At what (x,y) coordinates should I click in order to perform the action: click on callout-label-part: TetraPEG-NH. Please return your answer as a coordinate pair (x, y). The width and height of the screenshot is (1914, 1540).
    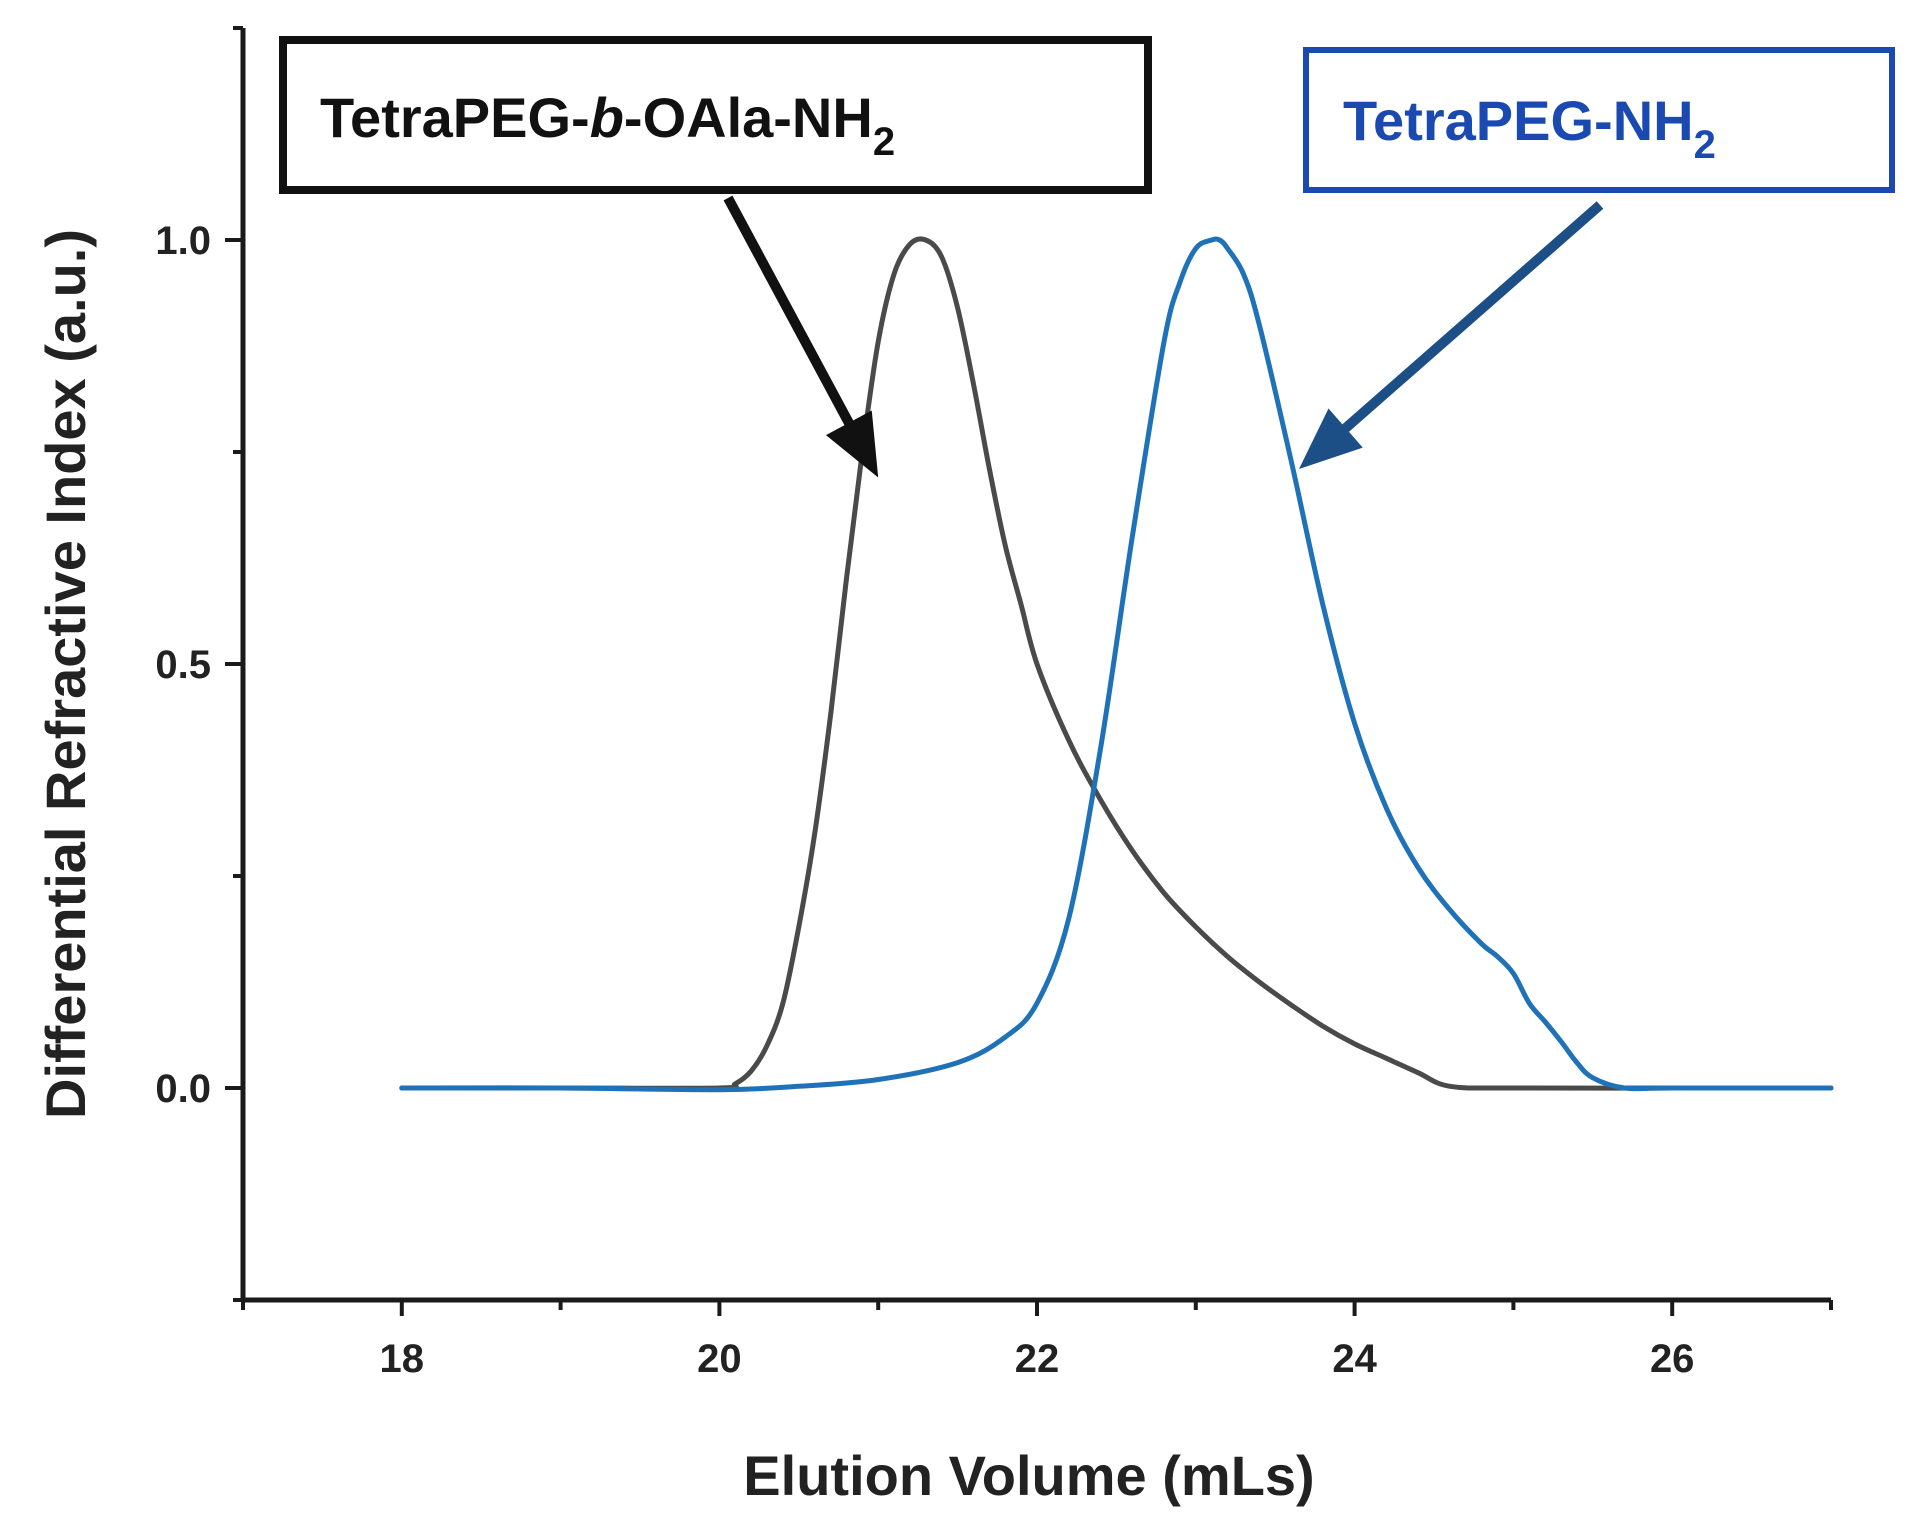
    Looking at the image, I should click on (1518, 120).